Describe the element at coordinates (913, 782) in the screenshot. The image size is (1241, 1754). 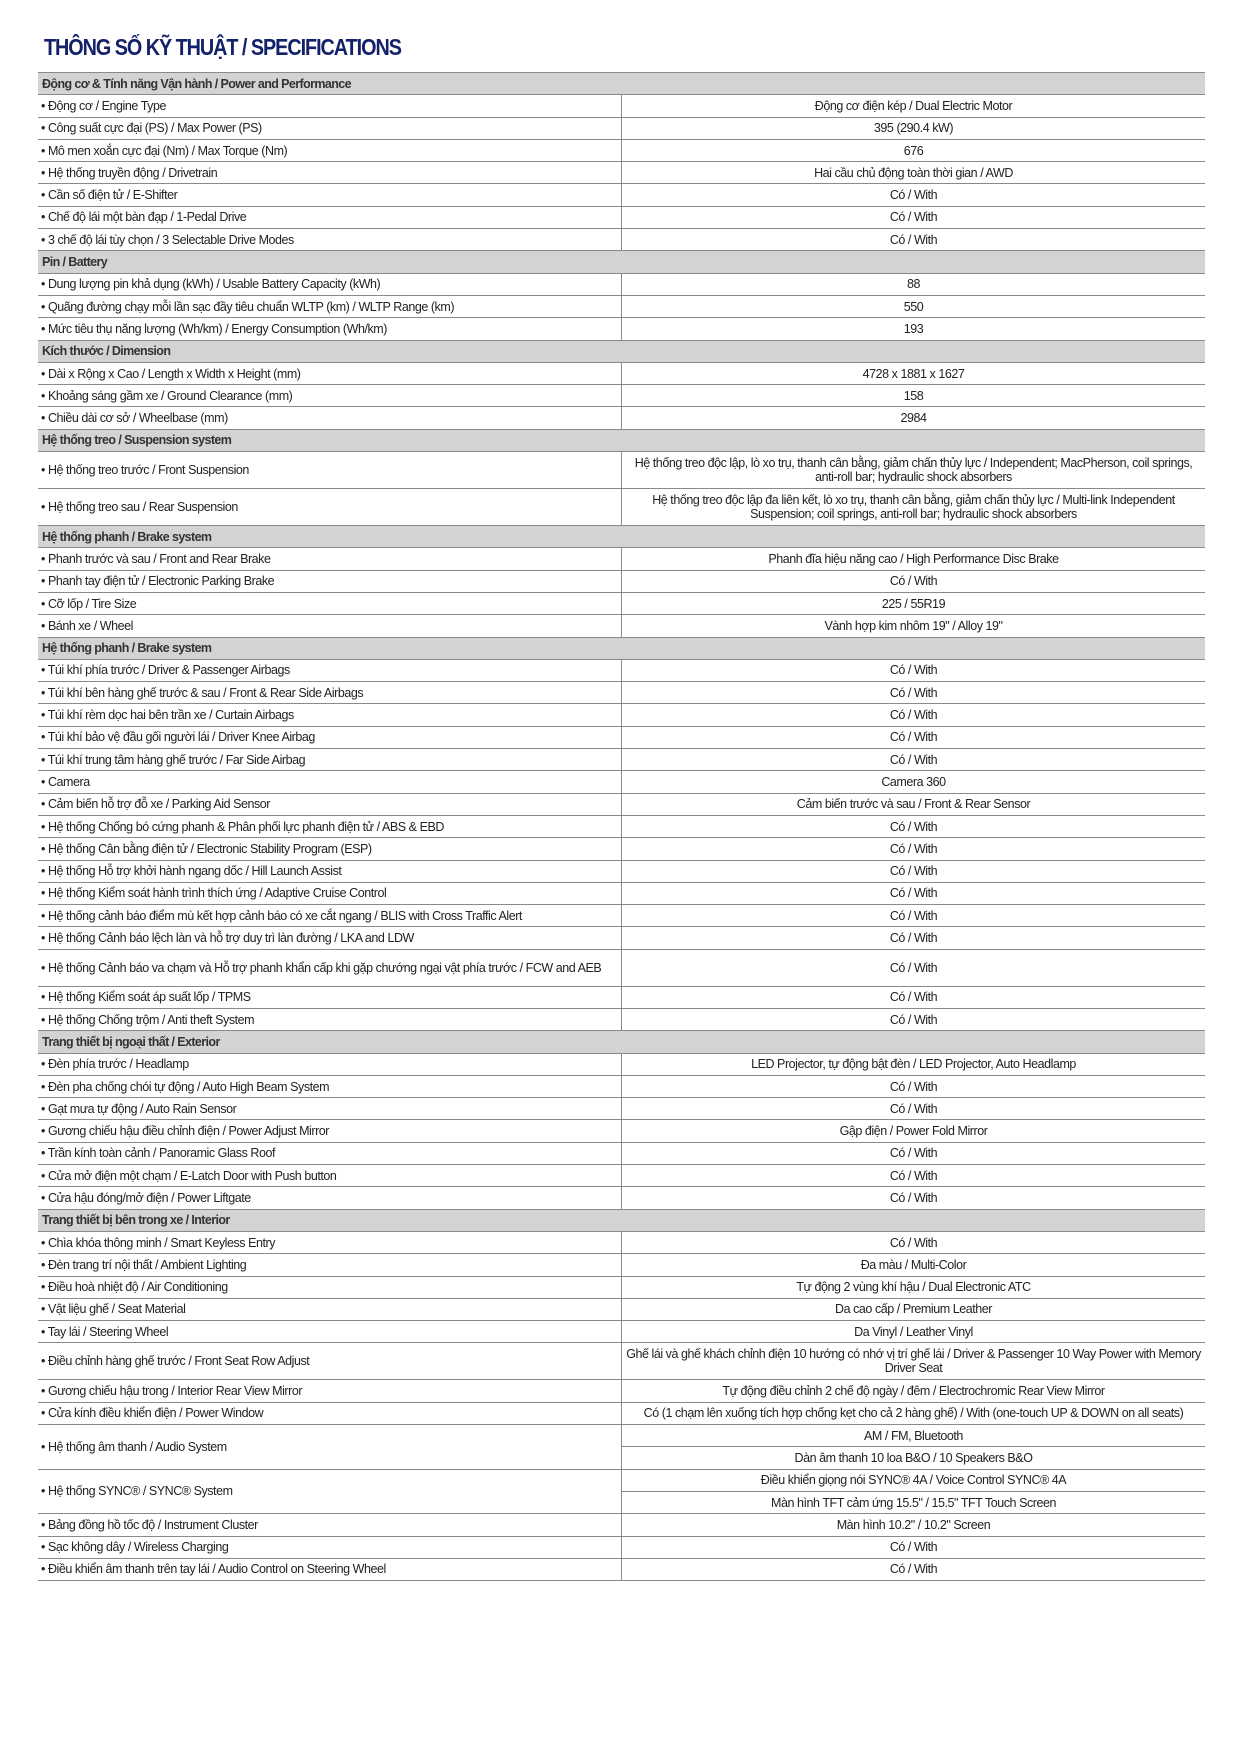
I see `spec-value: Camera 360` at that location.